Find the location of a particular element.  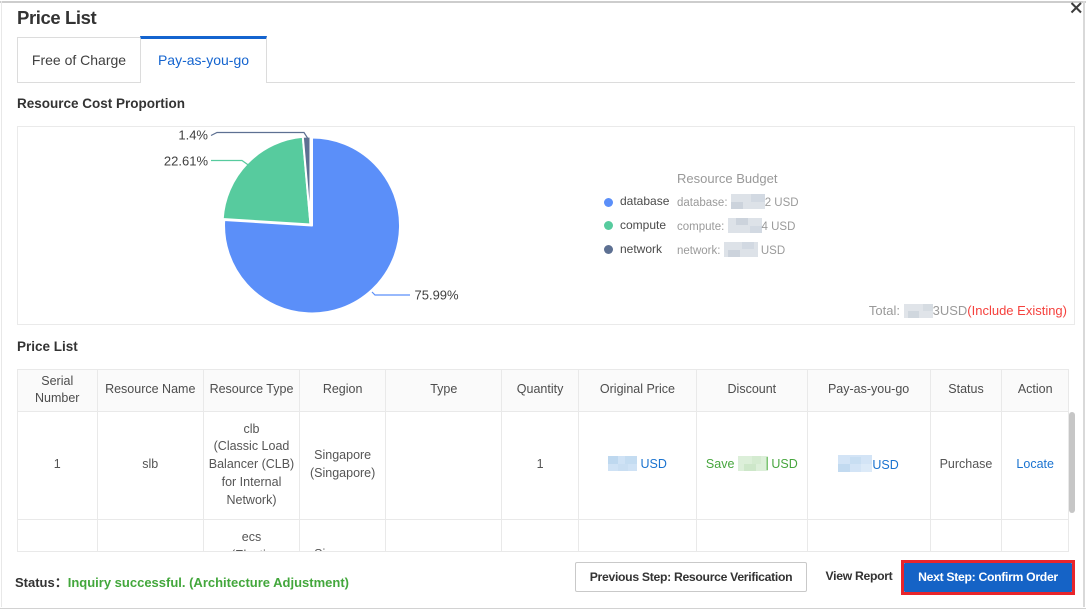

svg-text: 22.61% is located at coordinates (186, 161).